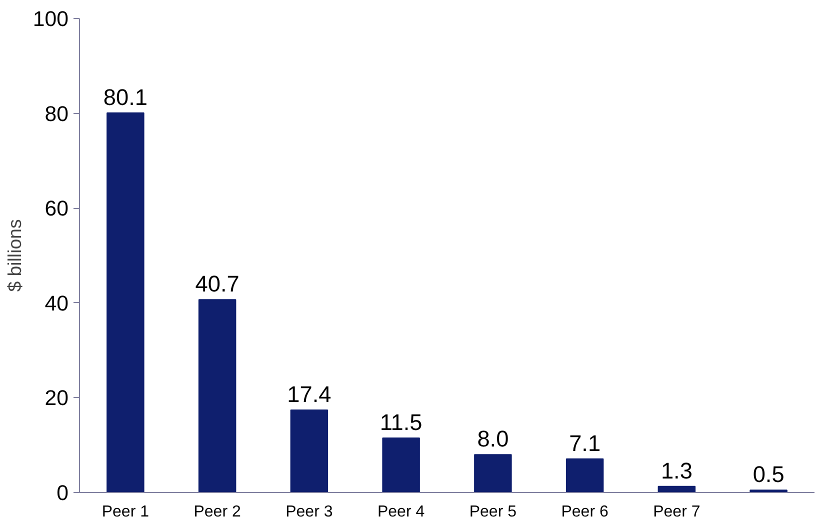  I want to click on x-tick-label: Peer 6, so click(584, 512).